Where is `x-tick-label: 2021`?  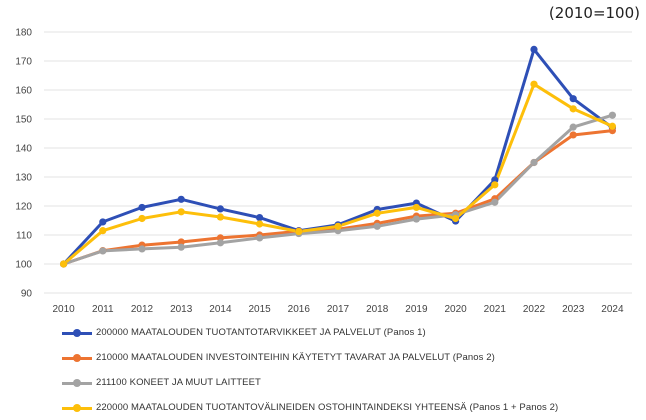
x-tick-label: 2021 is located at coordinates (495, 309).